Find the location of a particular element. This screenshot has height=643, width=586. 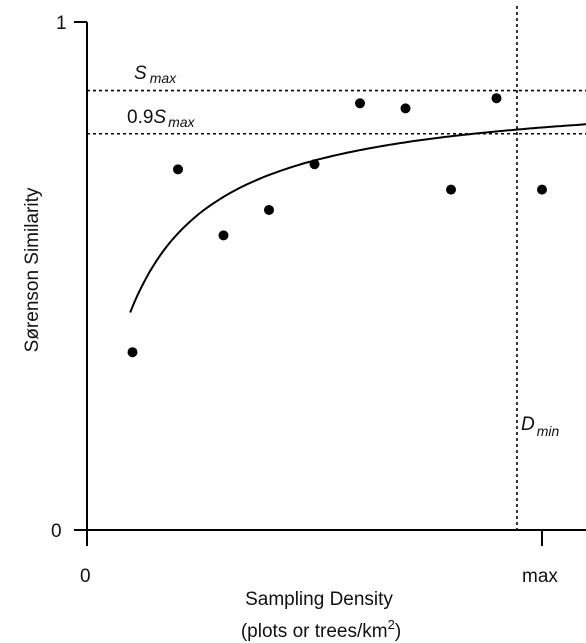

x-tick-label-max: max is located at coordinates (540, 576).